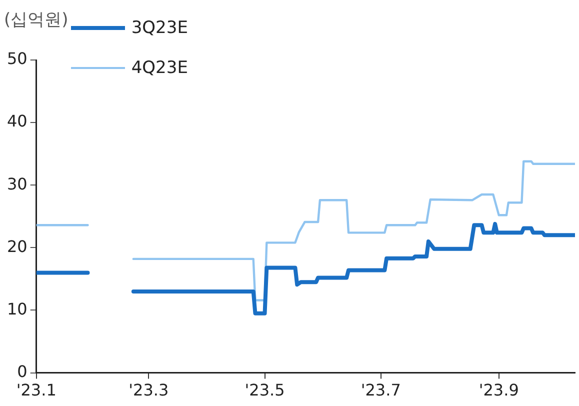 Image resolution: width=579 pixels, height=406 pixels. I want to click on y-tick-label: 30, so click(17, 184).